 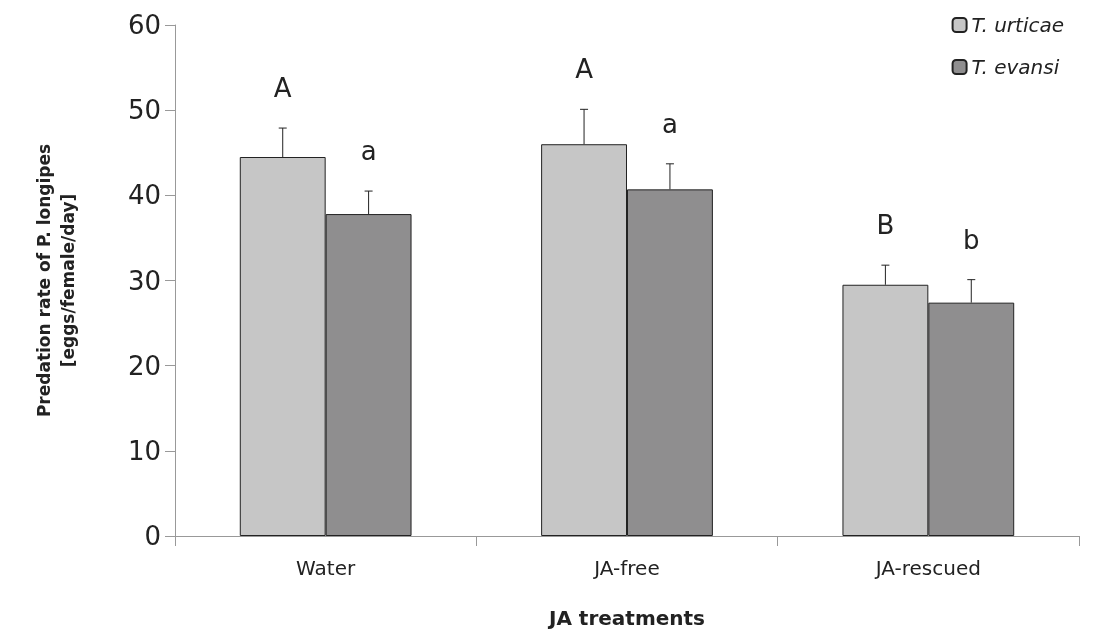 What do you see at coordinates (144, 110) in the screenshot?
I see `y-tick-label: 50` at bounding box center [144, 110].